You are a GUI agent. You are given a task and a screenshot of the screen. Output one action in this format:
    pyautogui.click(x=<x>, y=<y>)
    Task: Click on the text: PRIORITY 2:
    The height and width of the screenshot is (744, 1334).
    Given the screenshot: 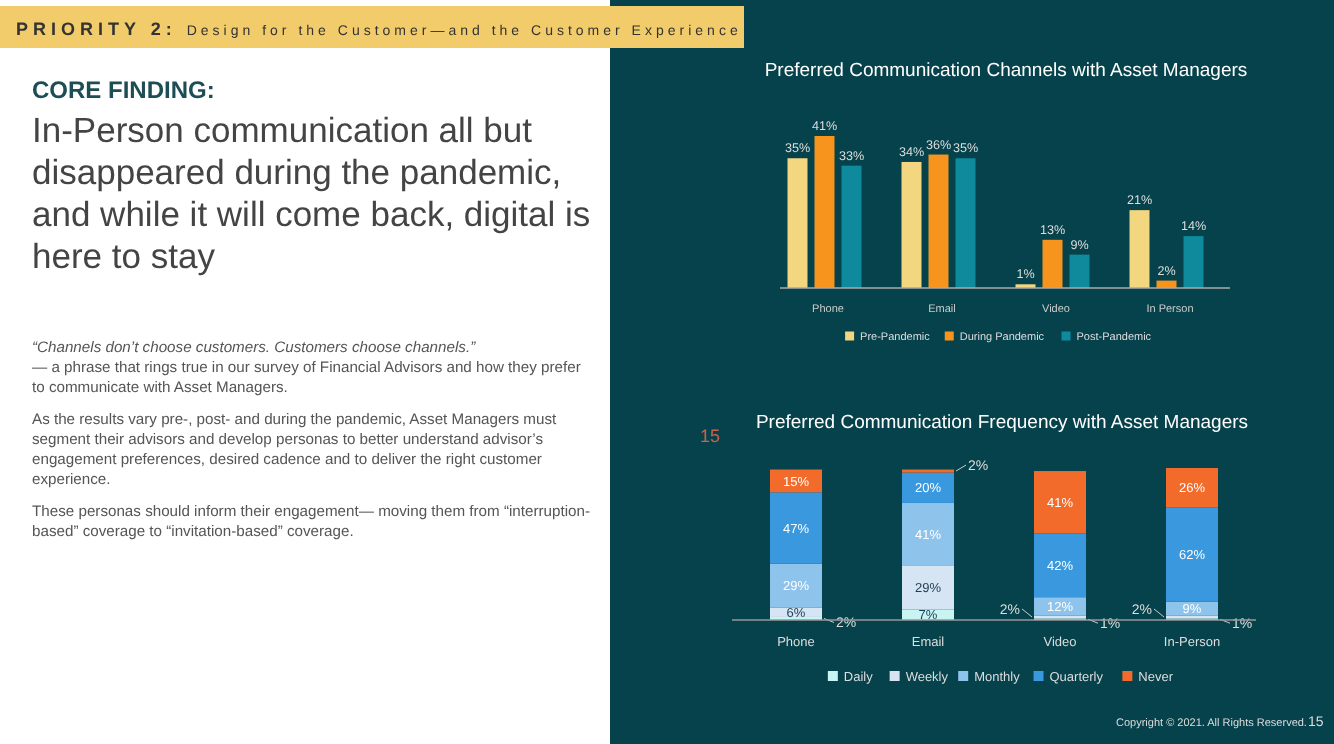 What is the action you would take?
    pyautogui.click(x=96, y=29)
    